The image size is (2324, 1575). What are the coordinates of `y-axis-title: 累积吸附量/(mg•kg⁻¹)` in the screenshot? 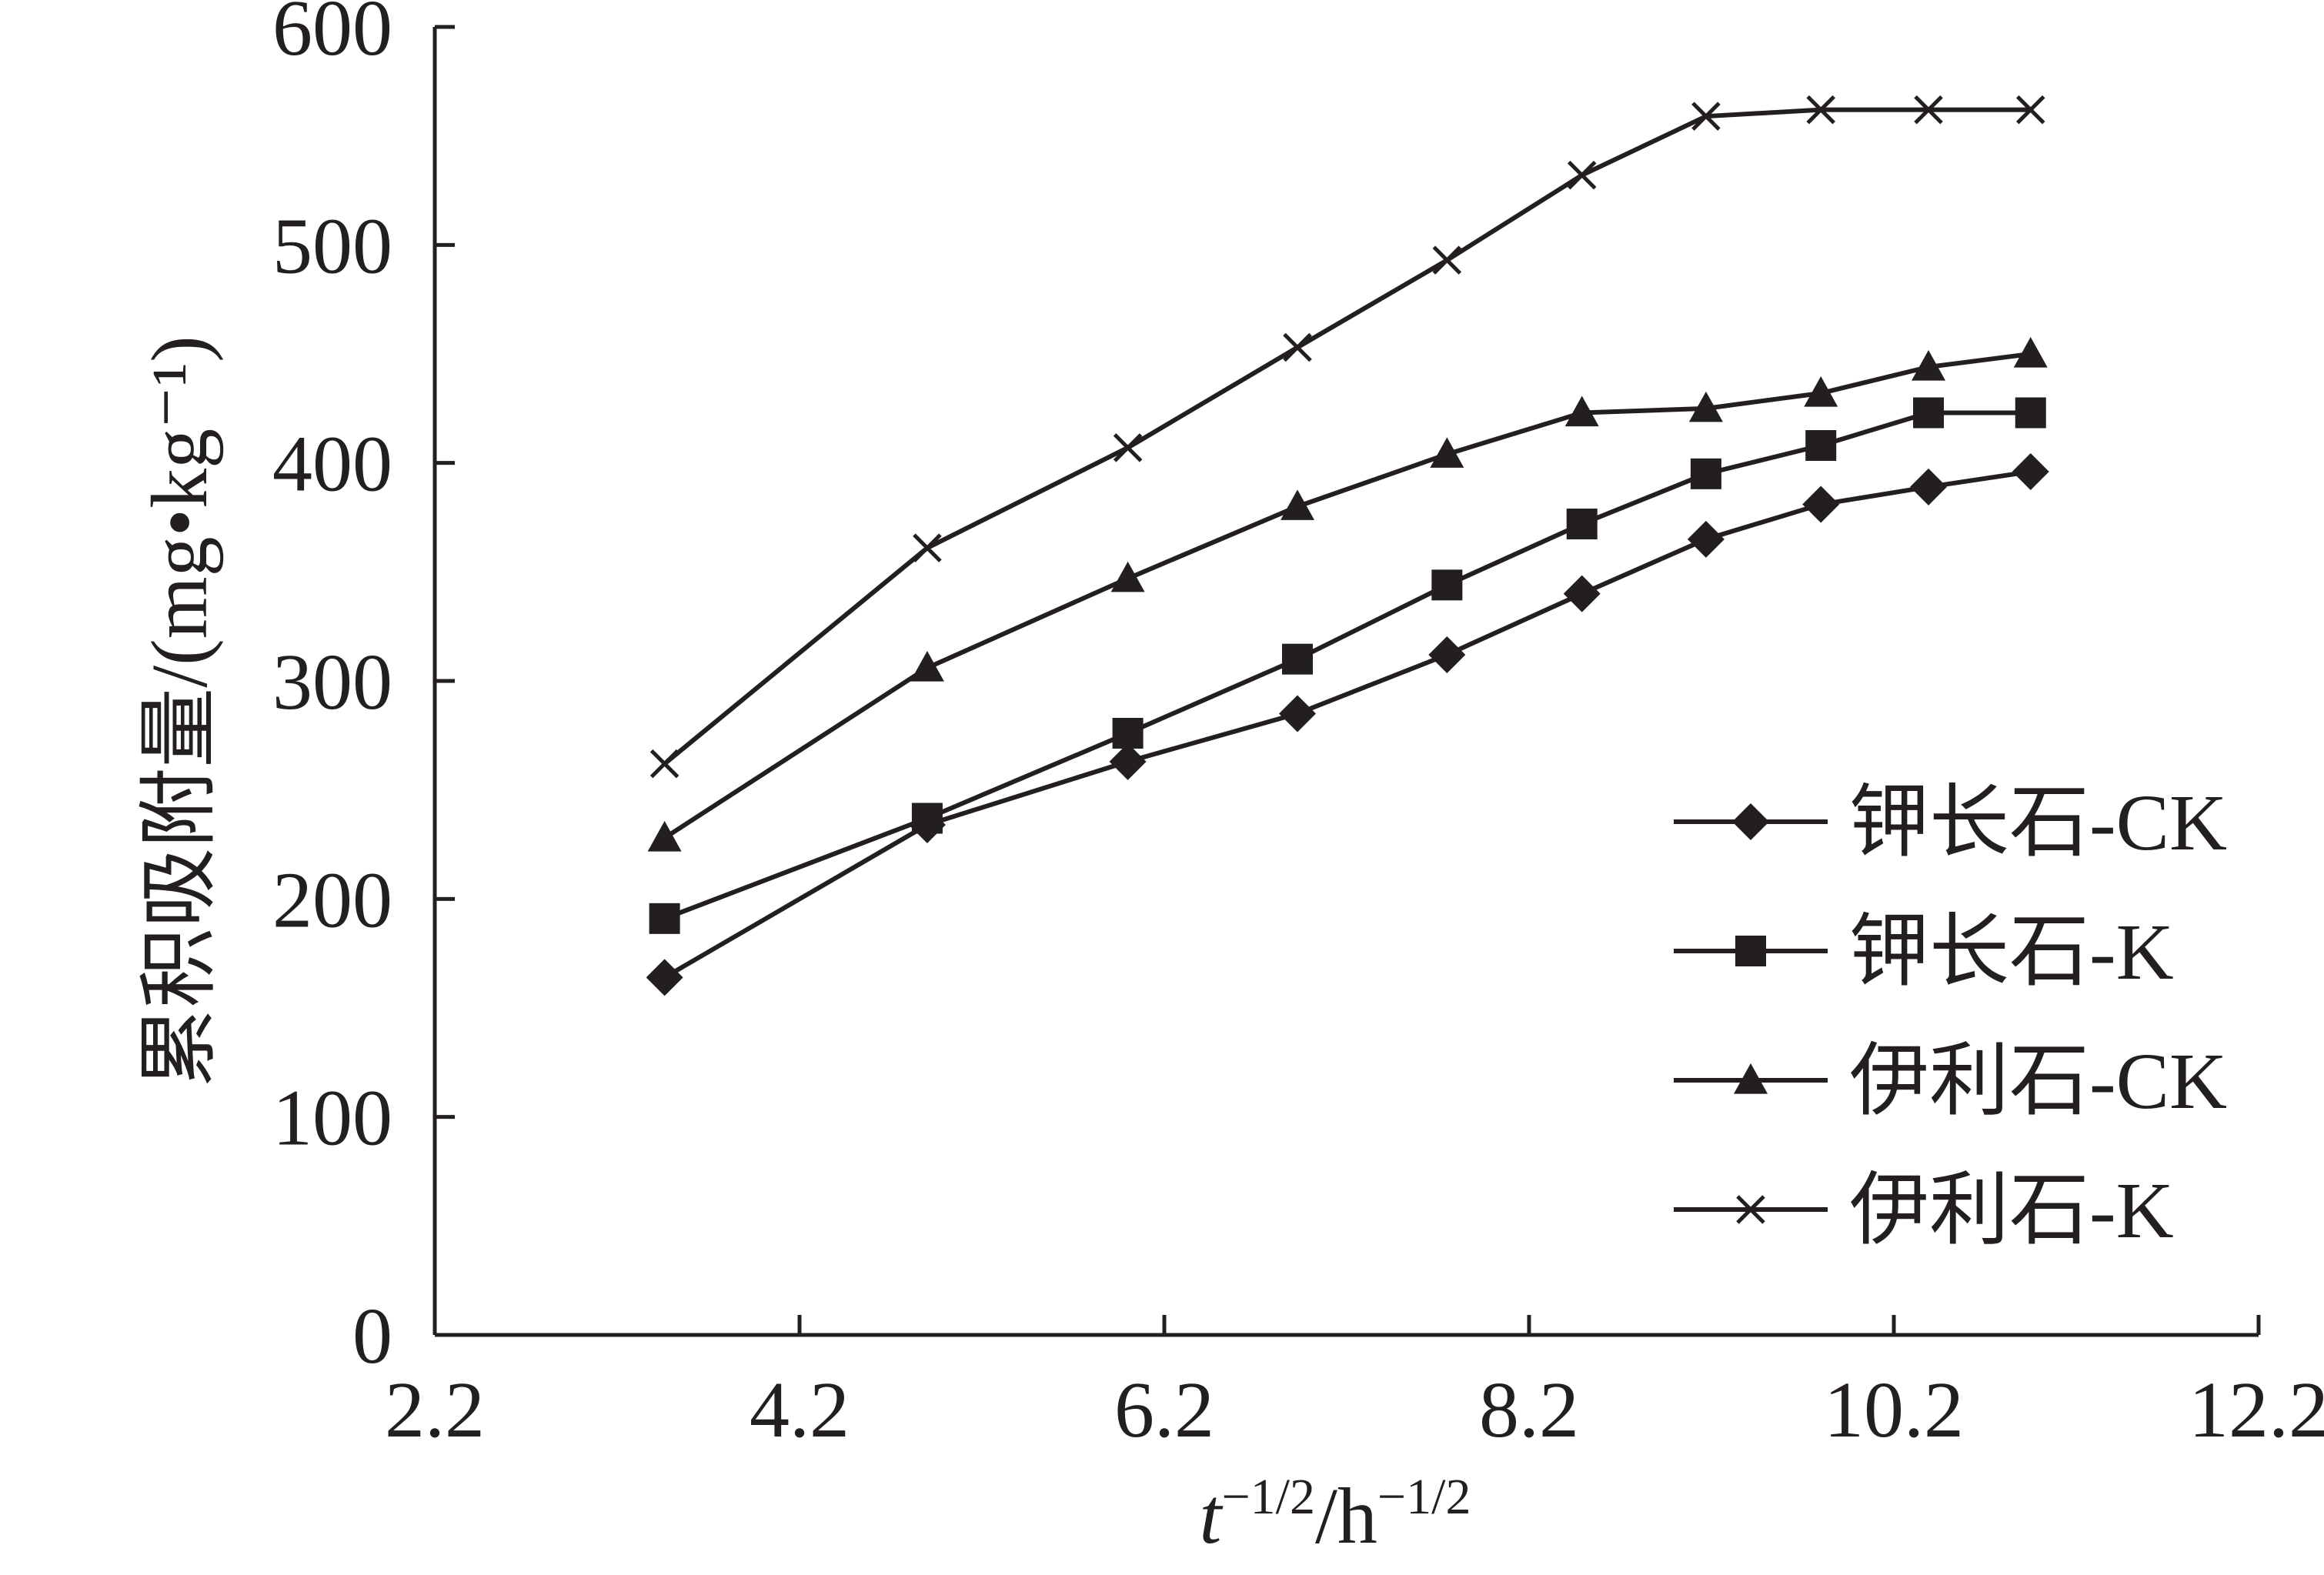 It's located at (179, 711).